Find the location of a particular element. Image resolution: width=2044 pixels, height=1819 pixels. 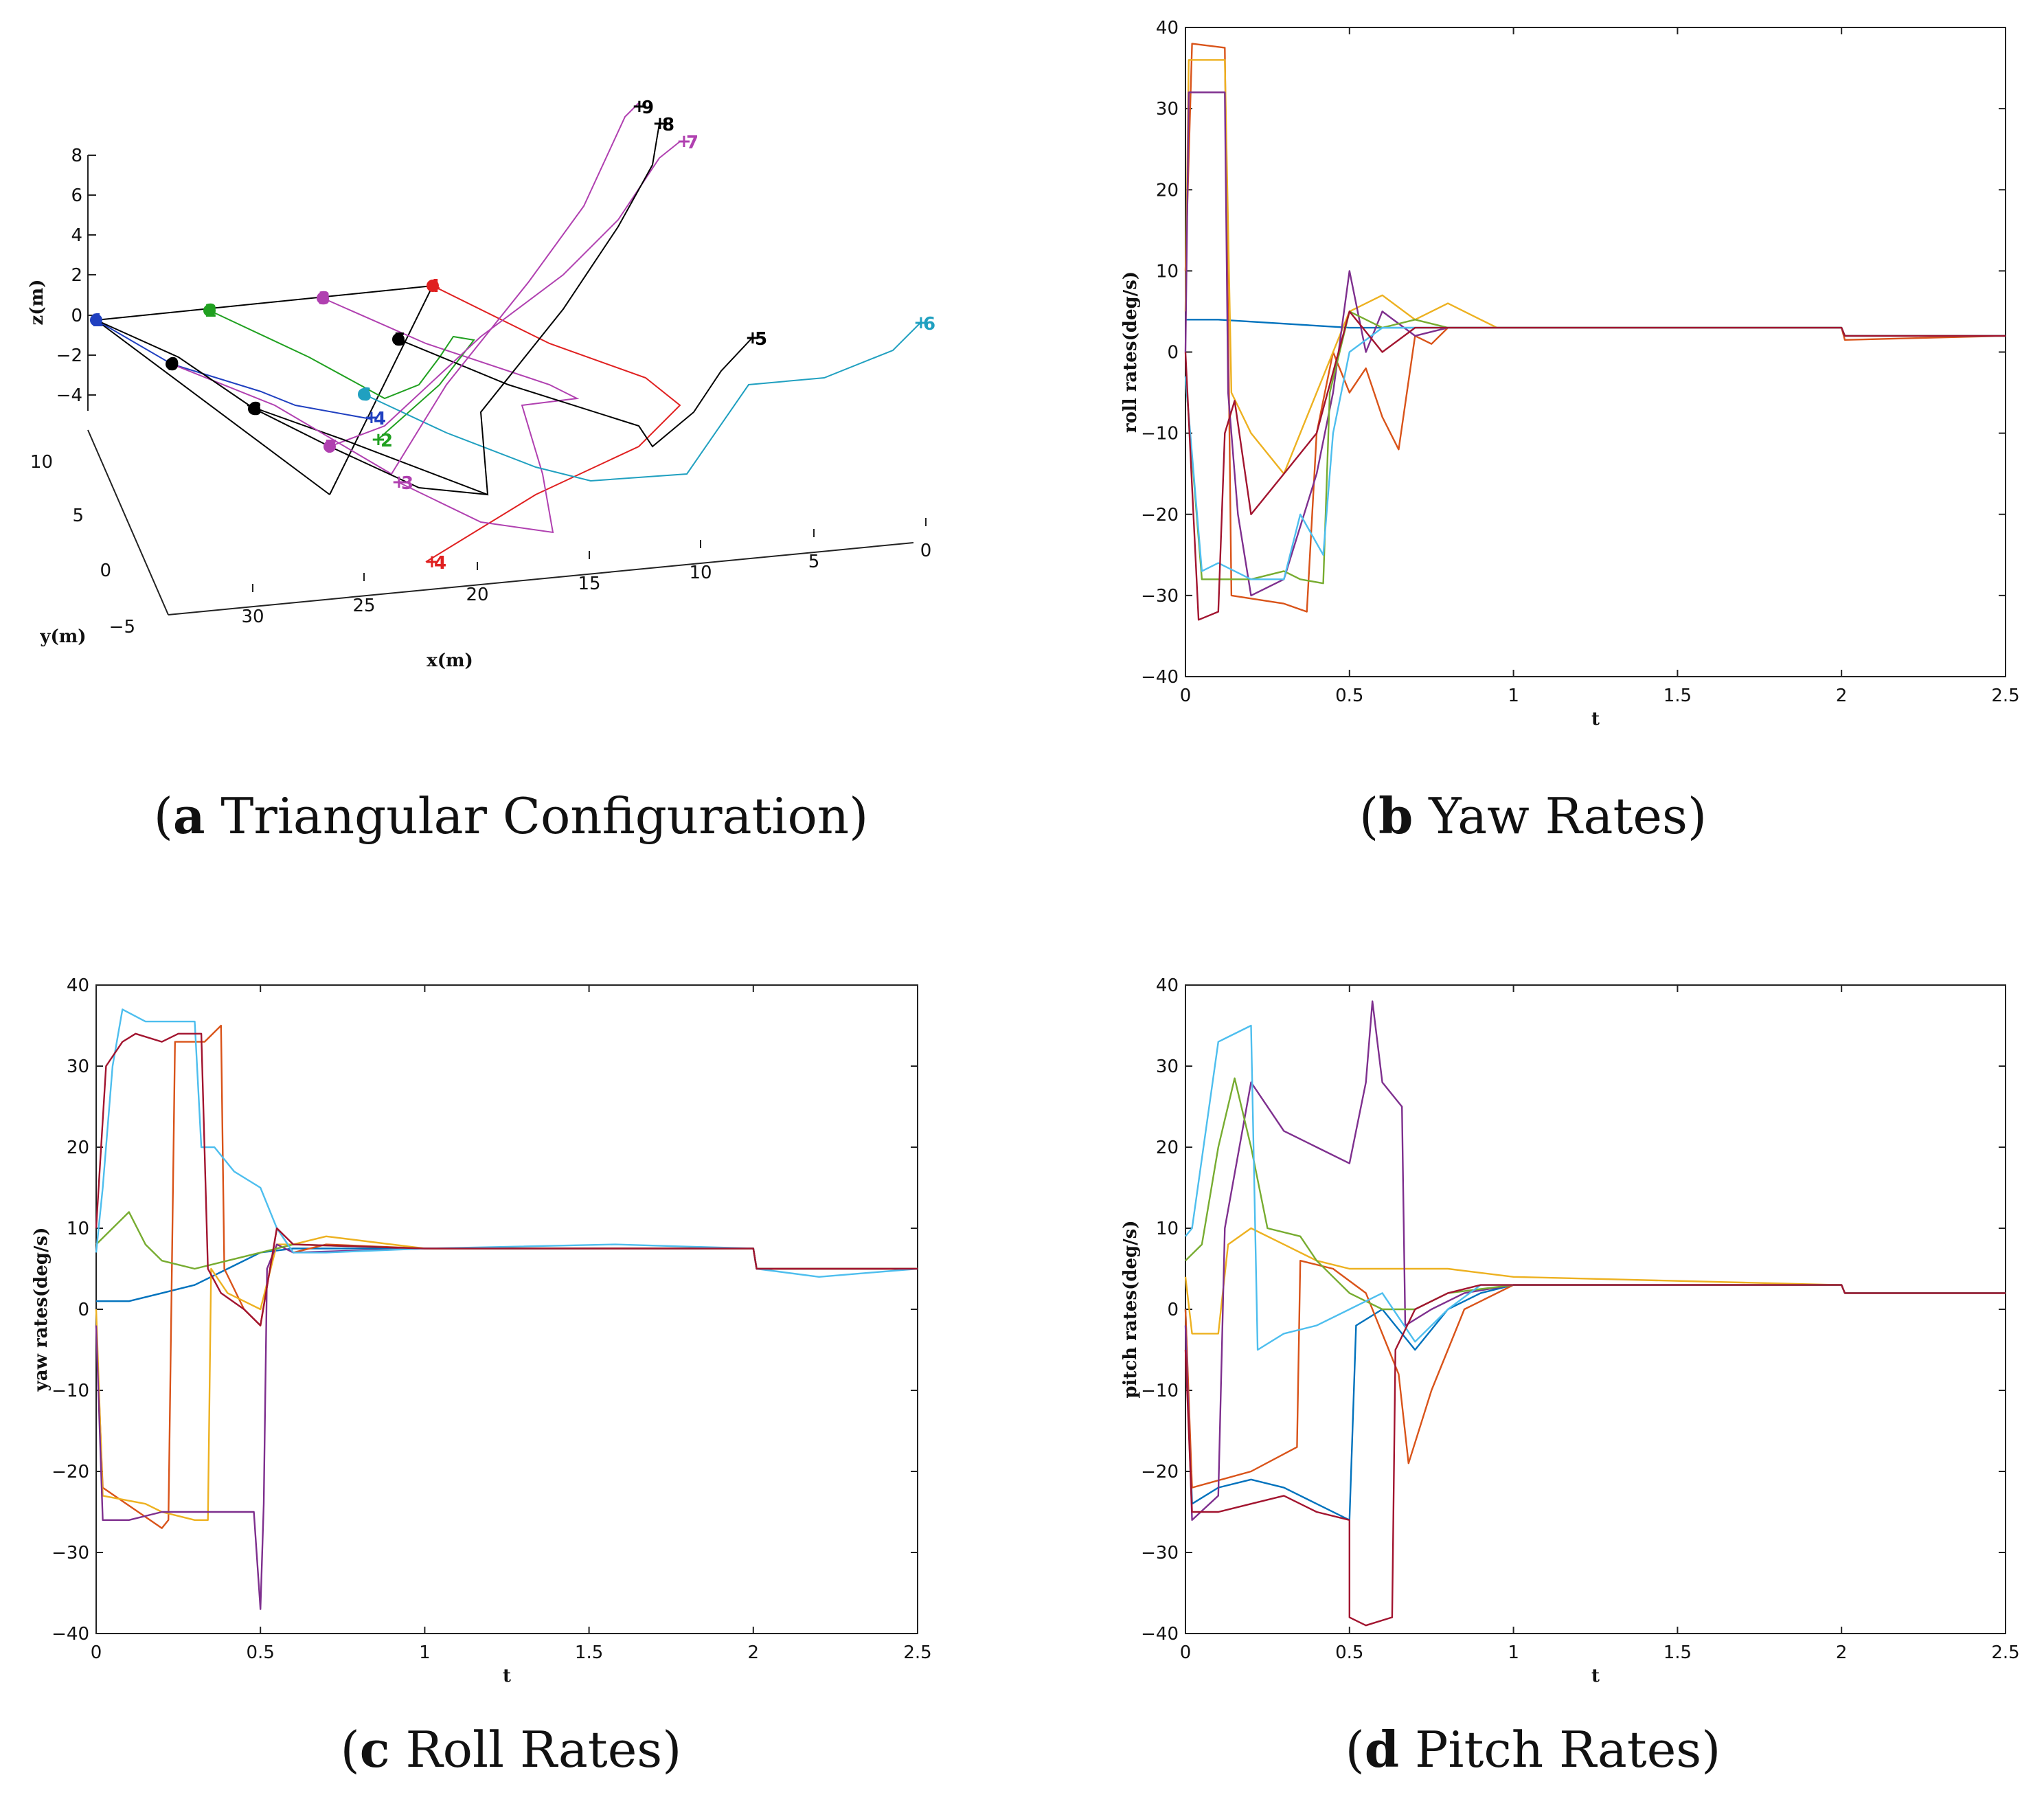

end-label: 7 is located at coordinates (692, 143).